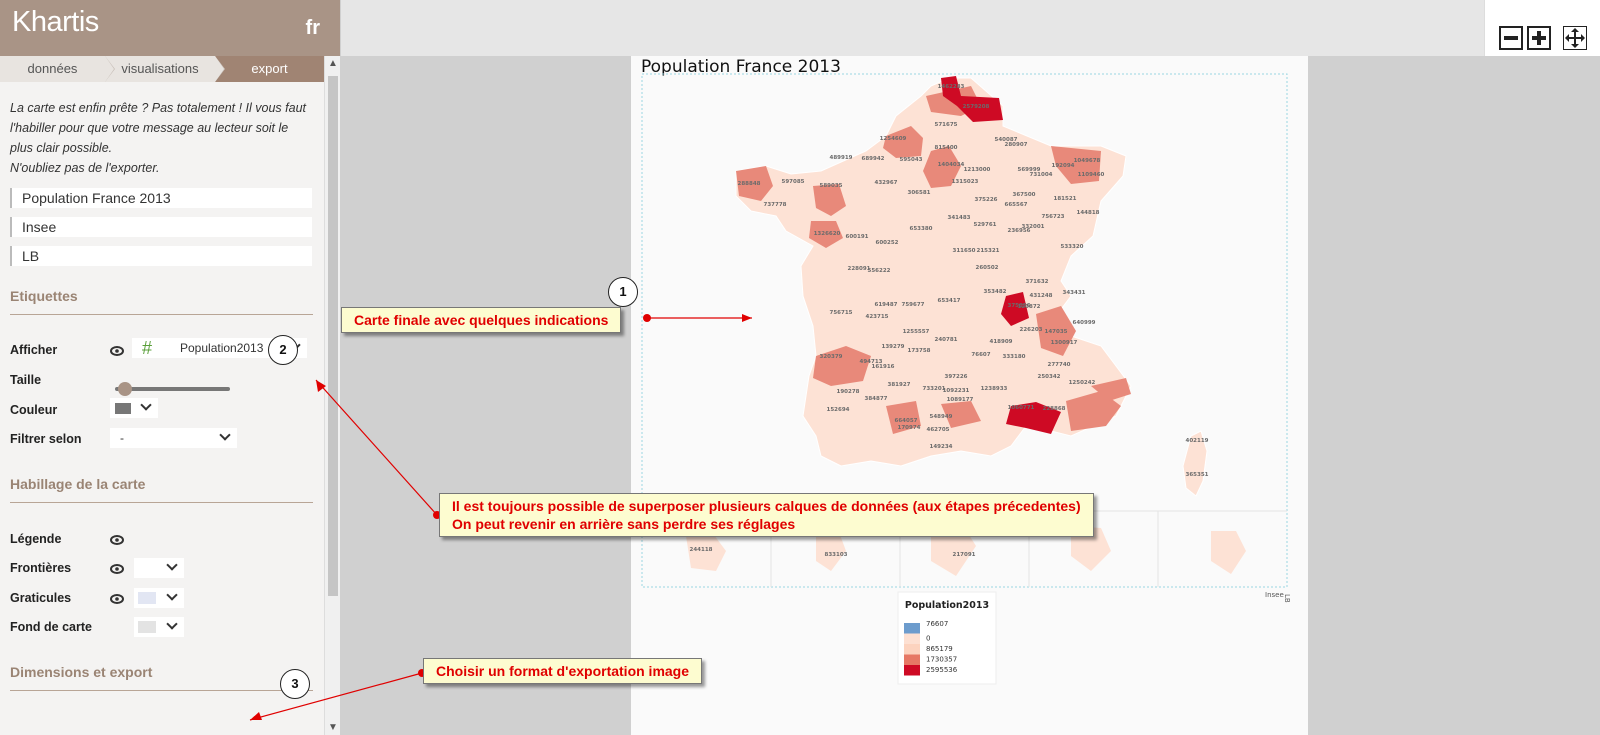  What do you see at coordinates (831, 186) in the screenshot?
I see `department-label: 589035` at bounding box center [831, 186].